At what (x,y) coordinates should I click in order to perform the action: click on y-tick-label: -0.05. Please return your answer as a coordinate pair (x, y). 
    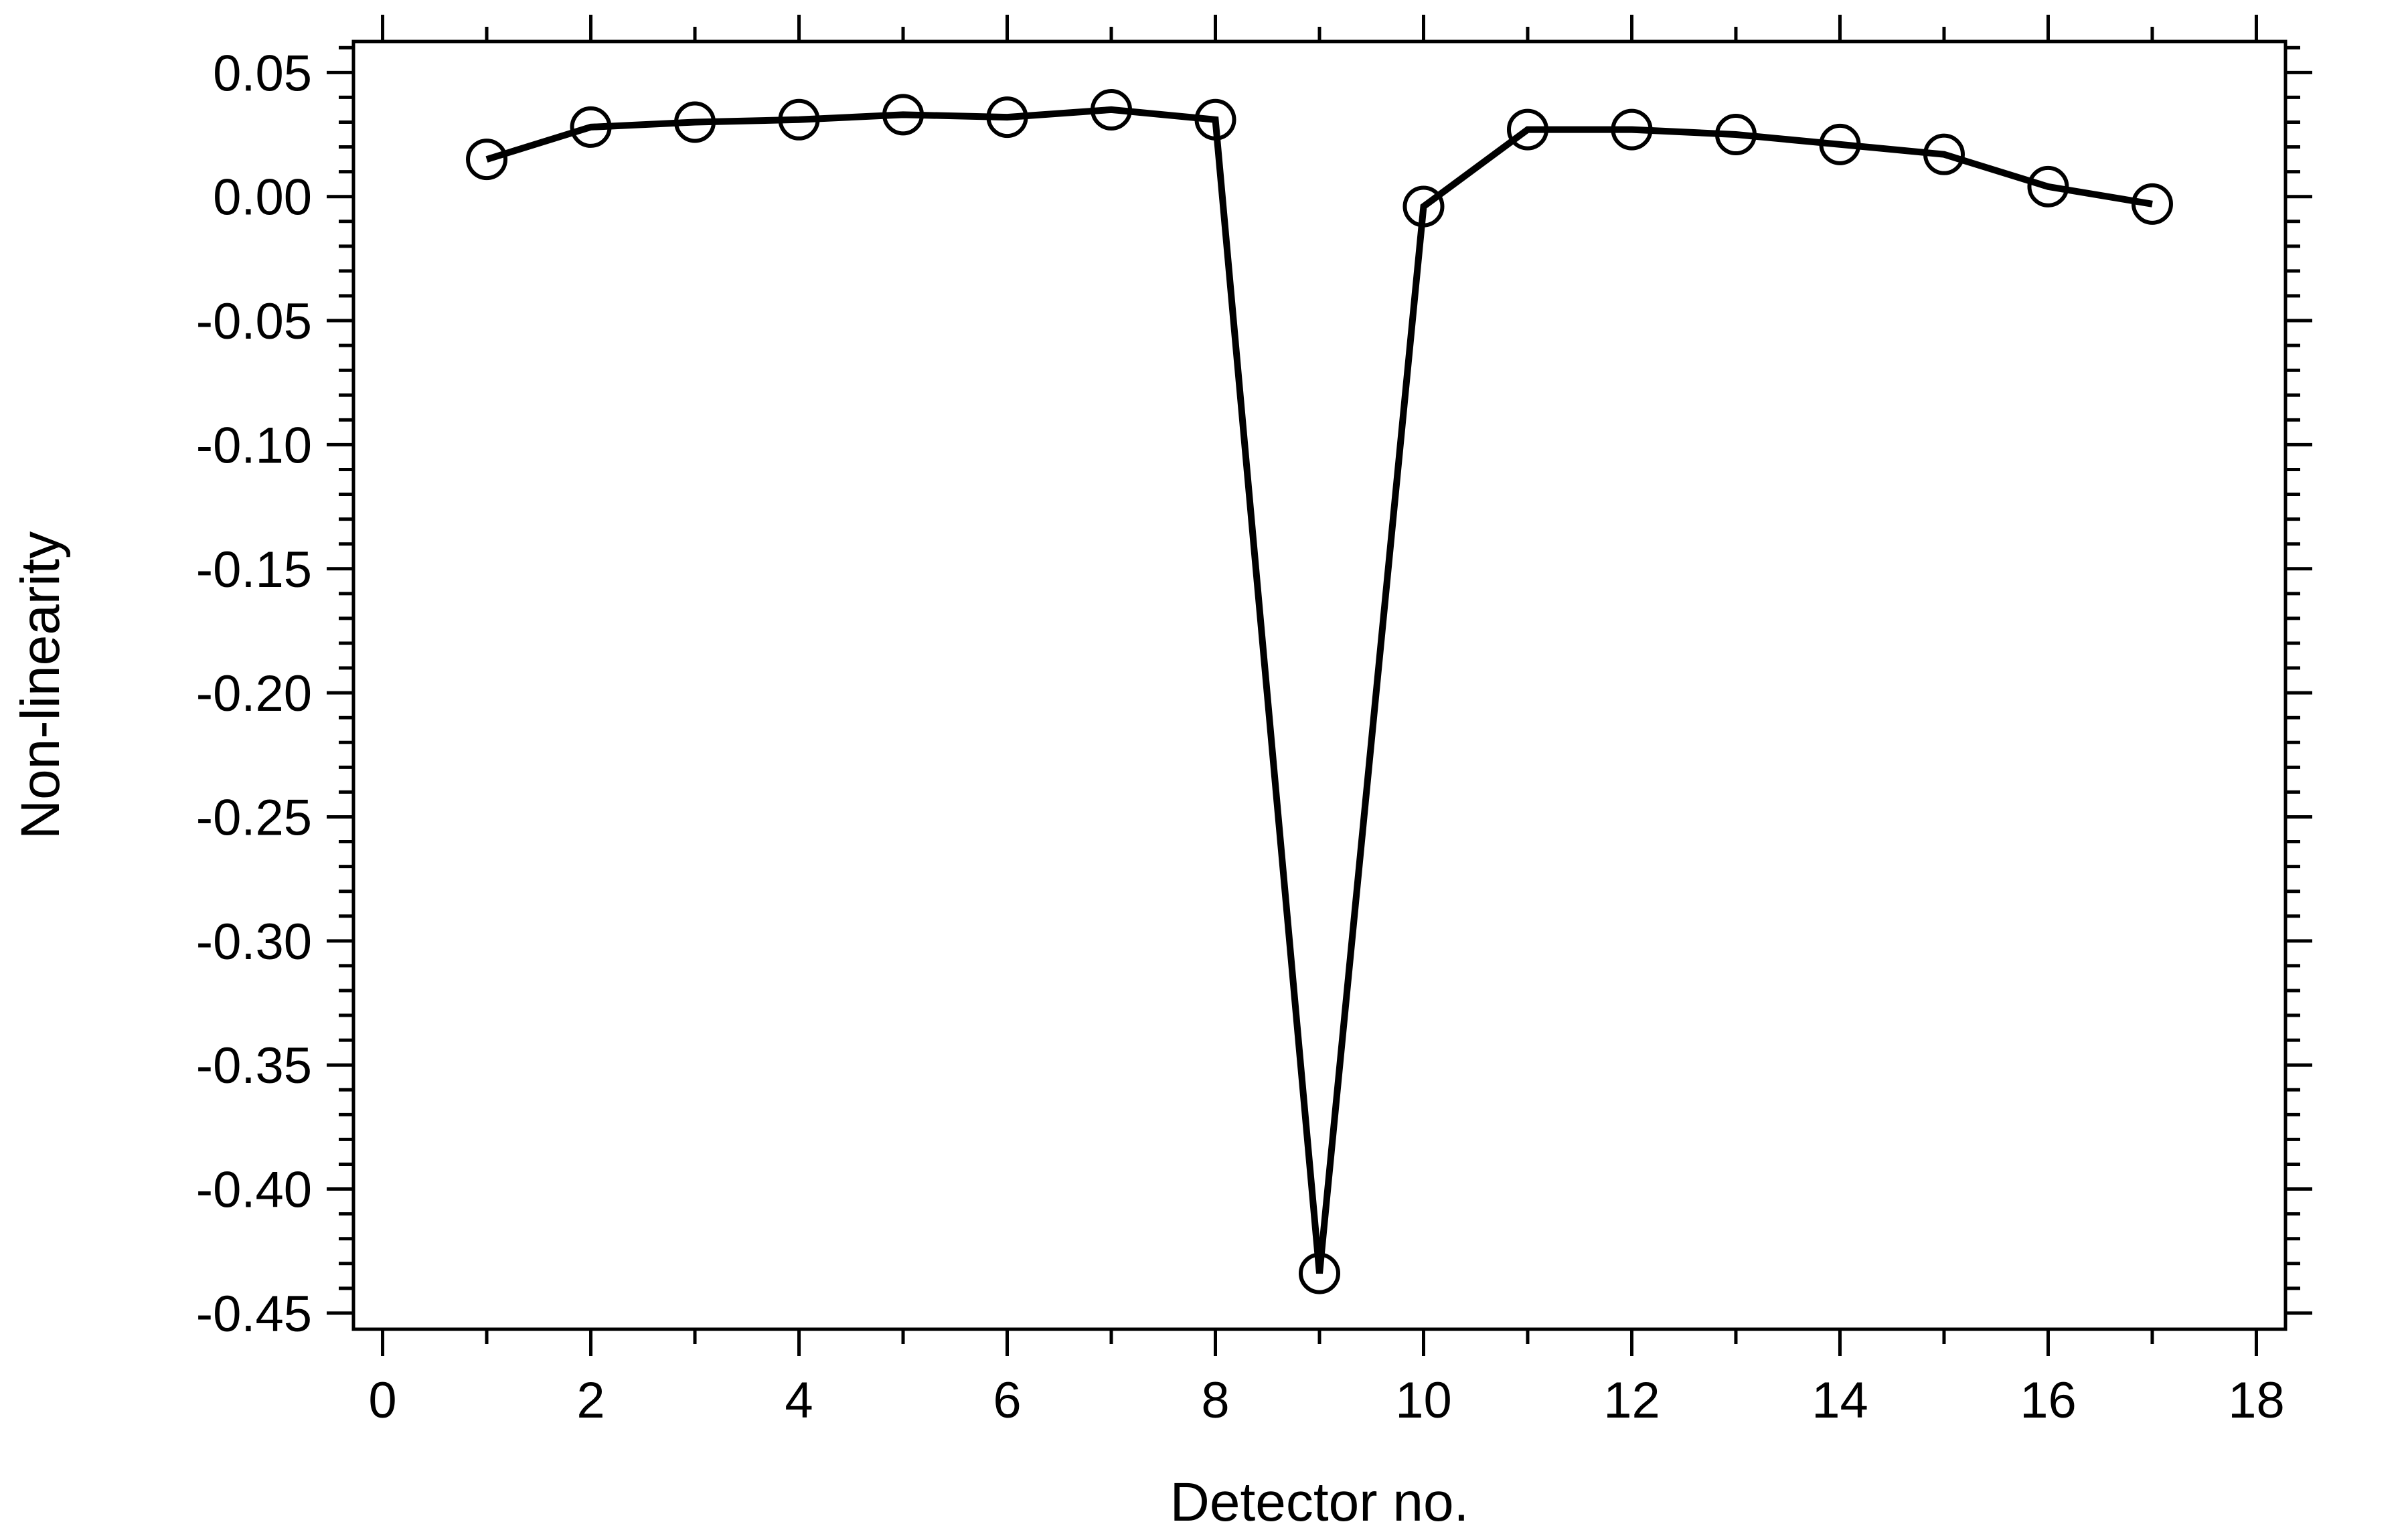
    Looking at the image, I should click on (254, 321).